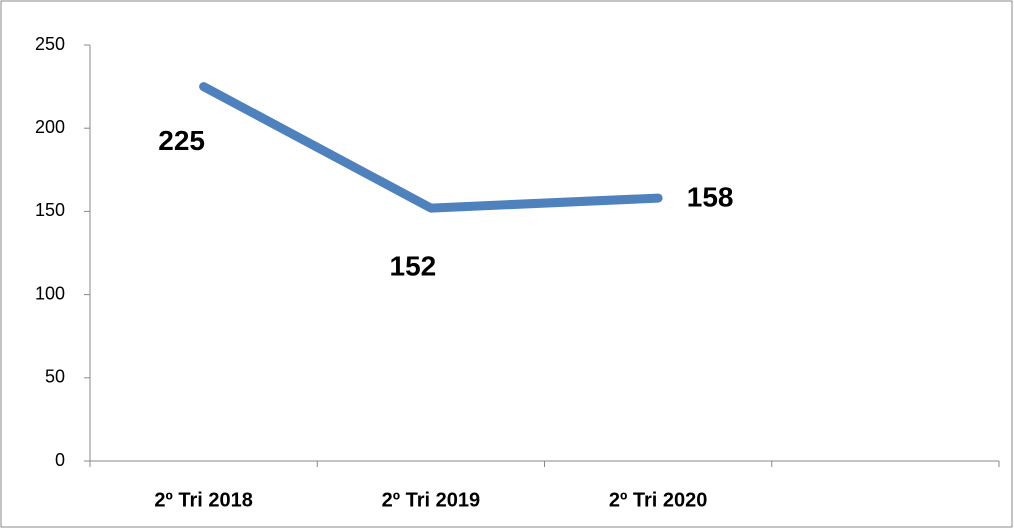 The height and width of the screenshot is (528, 1014). What do you see at coordinates (413, 265) in the screenshot?
I see `data-label: 152` at bounding box center [413, 265].